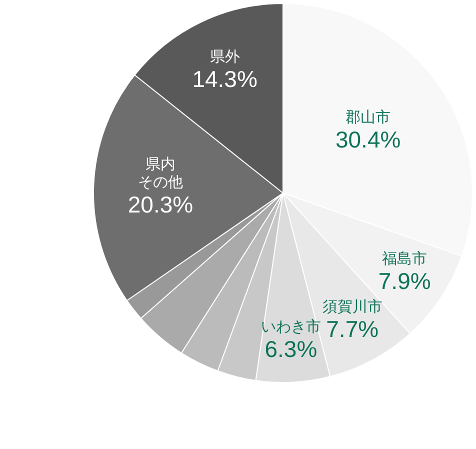  What do you see at coordinates (352, 306) in the screenshot?
I see `slice-label: 須賀川市` at bounding box center [352, 306].